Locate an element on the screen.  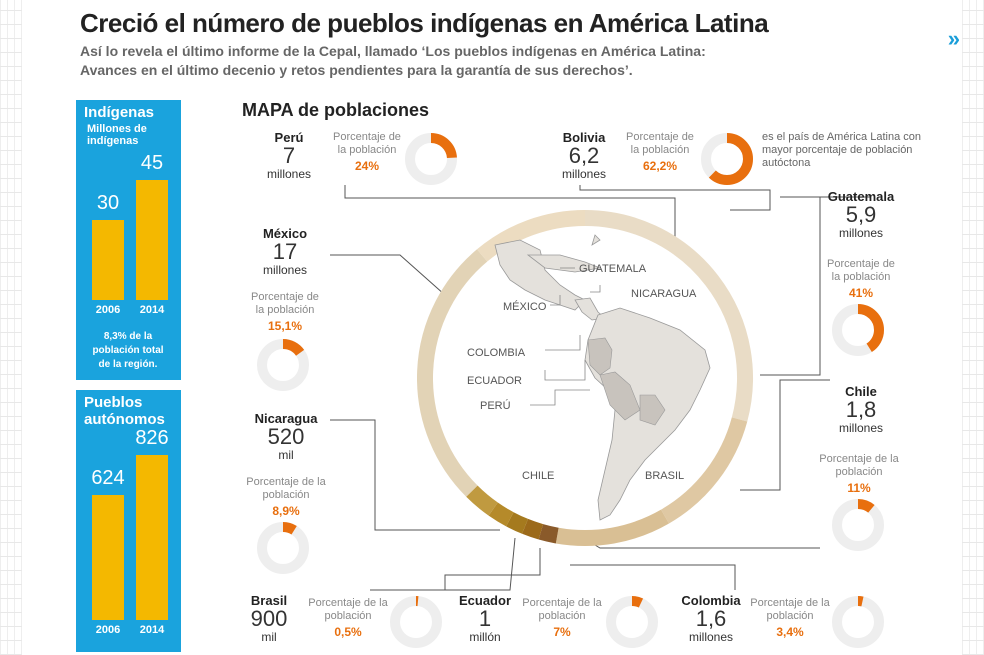
donut-track-brasil is located at coordinates (416, 622).